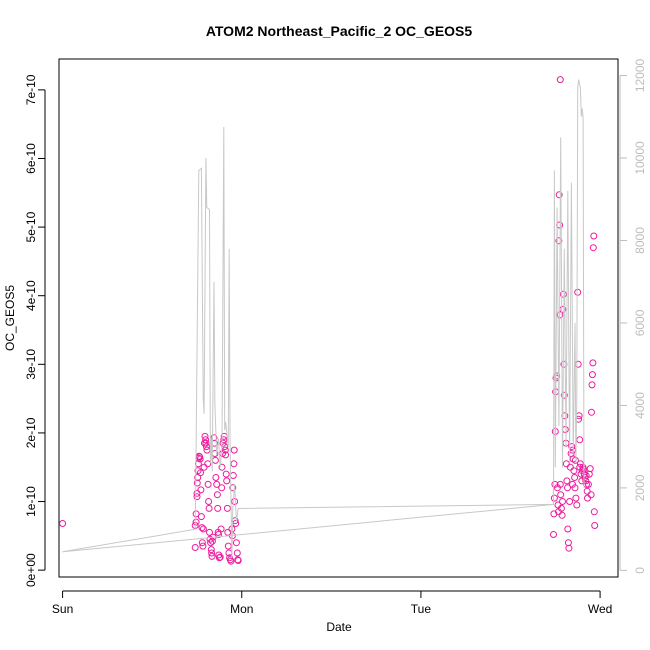  Describe the element at coordinates (62, 609) in the screenshot. I see `x-tick-label: Sun` at that location.